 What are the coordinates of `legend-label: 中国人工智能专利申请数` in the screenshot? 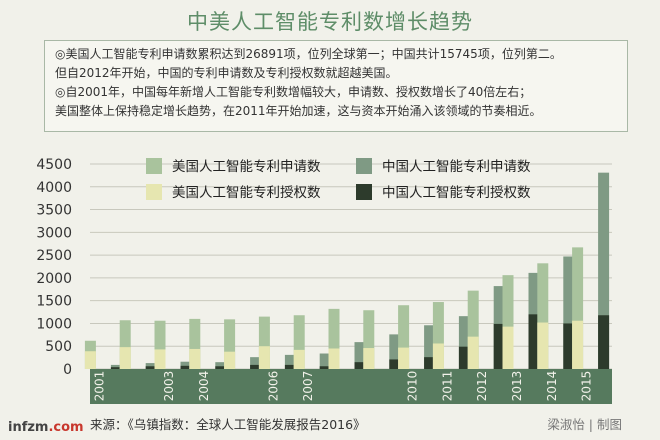 It's located at (456, 167).